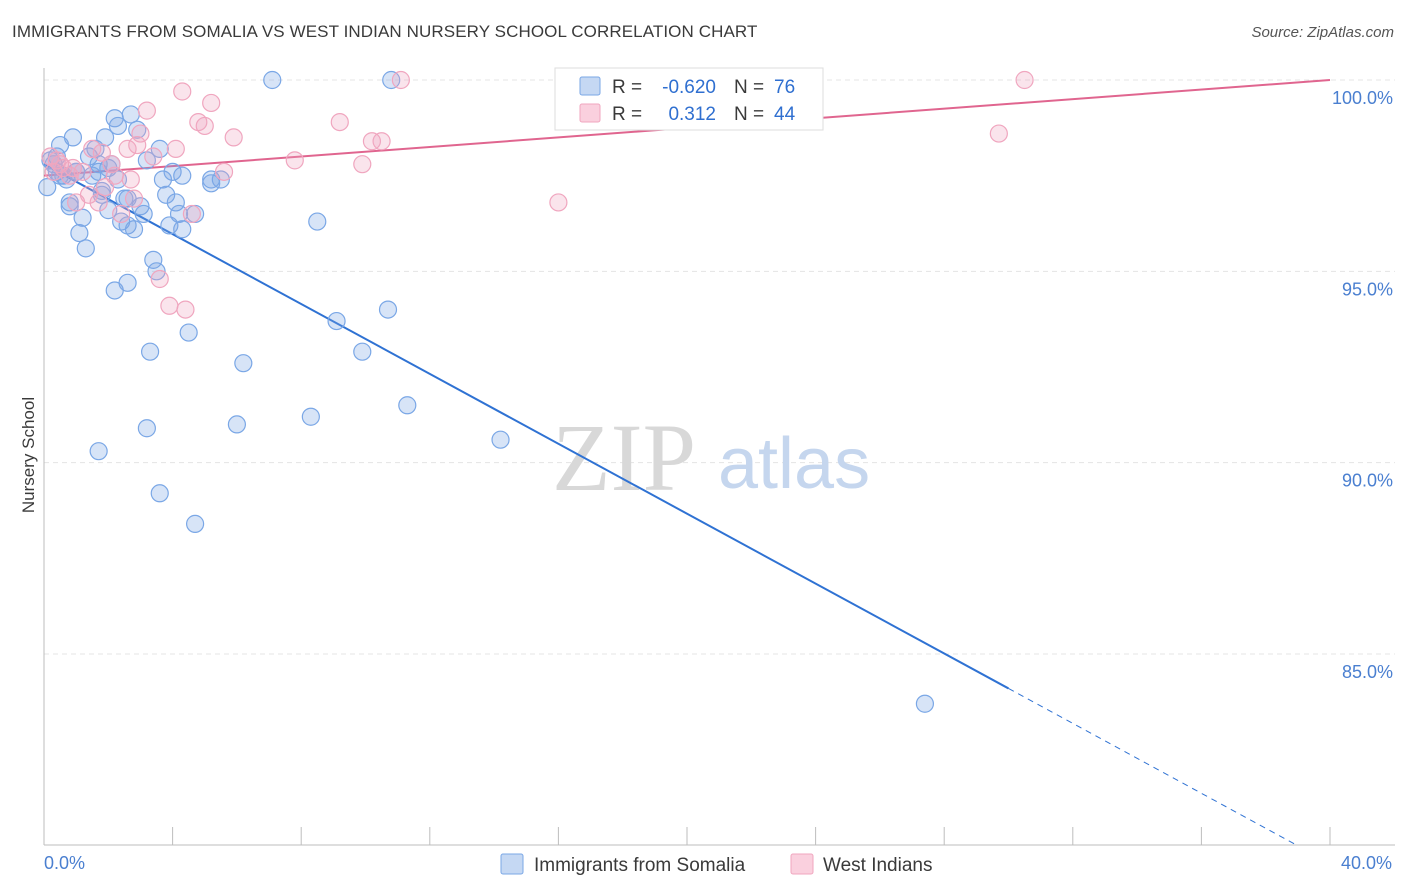 This screenshot has height=892, width=1406. Describe the element at coordinates (692, 114) in the screenshot. I see `legend-r-value-west-indians: 0.312` at that location.